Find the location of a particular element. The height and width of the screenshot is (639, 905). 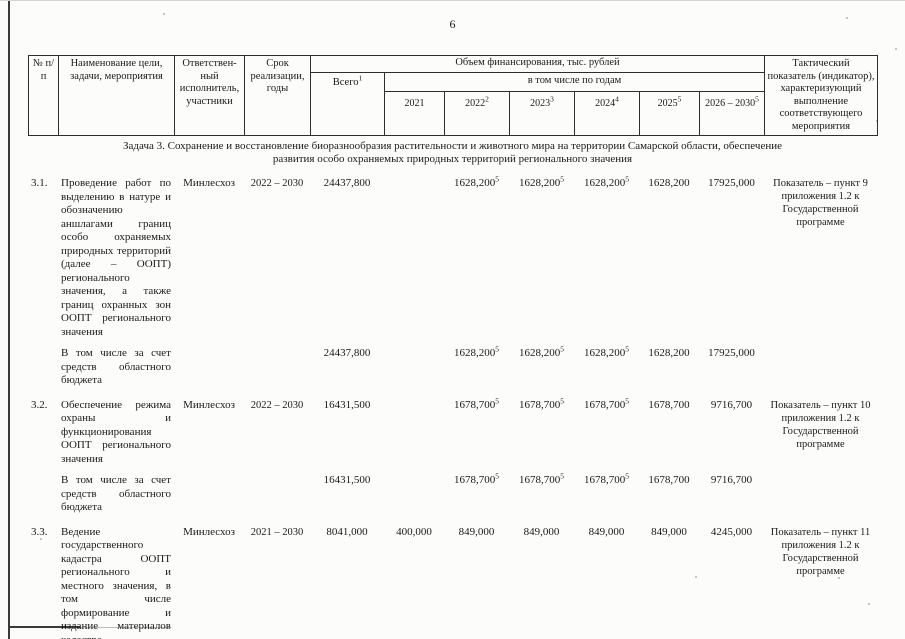

implementation-period: 2021 – 2030 is located at coordinates (277, 532).